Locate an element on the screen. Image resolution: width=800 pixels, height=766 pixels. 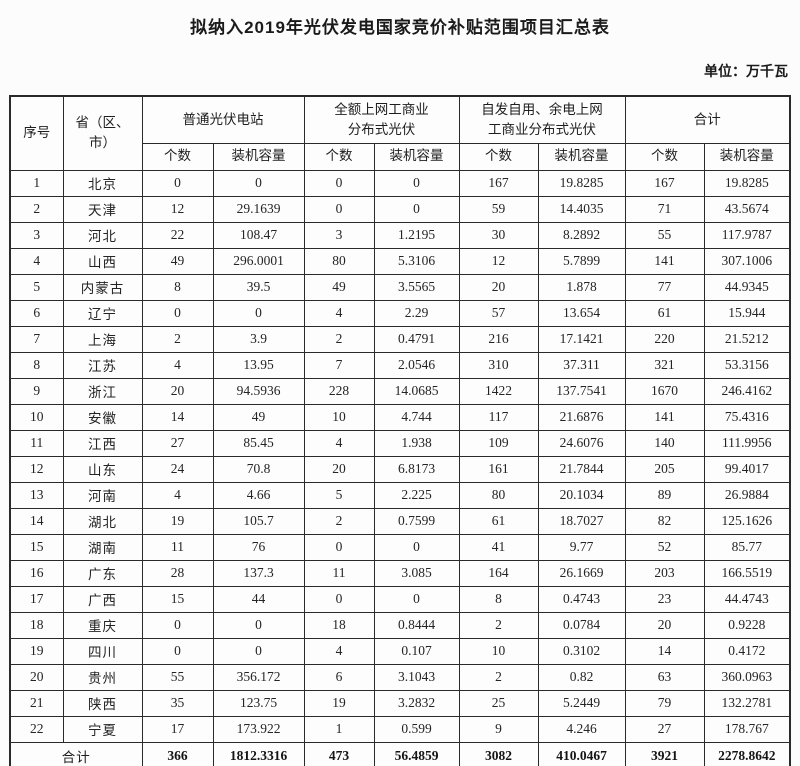
cell-total-capacity: 15.944 is located at coordinates (747, 313).